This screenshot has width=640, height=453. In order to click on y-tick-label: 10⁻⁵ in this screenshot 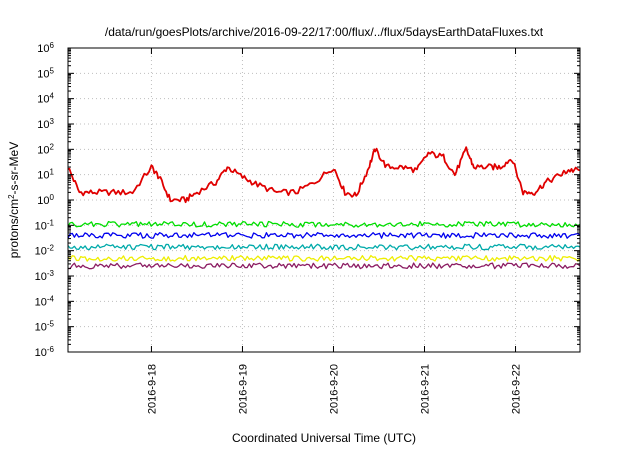, I will do `click(45, 326)`.